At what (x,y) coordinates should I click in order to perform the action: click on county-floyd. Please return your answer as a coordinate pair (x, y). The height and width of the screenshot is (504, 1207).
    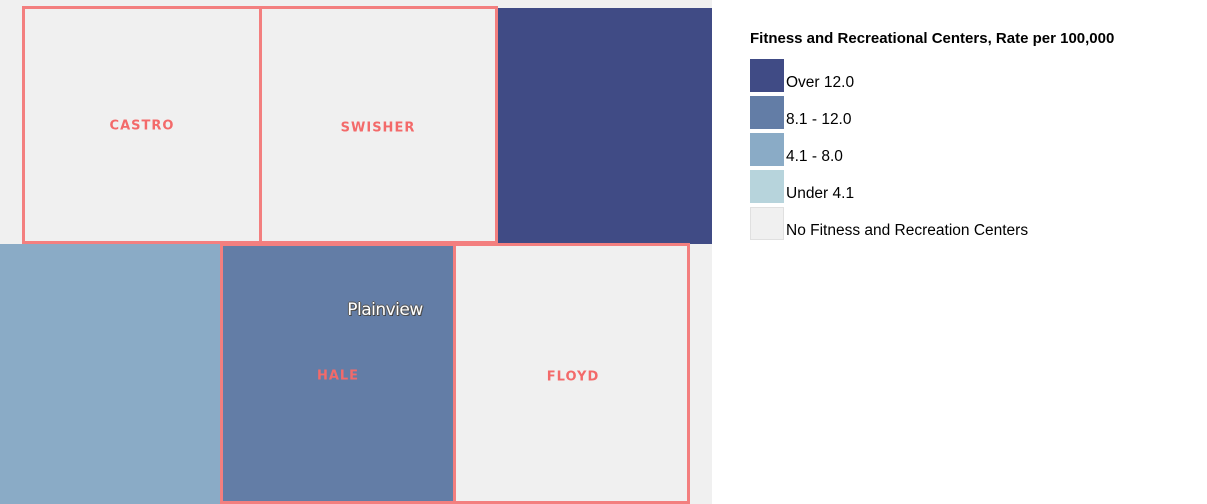
    Looking at the image, I should click on (571, 373).